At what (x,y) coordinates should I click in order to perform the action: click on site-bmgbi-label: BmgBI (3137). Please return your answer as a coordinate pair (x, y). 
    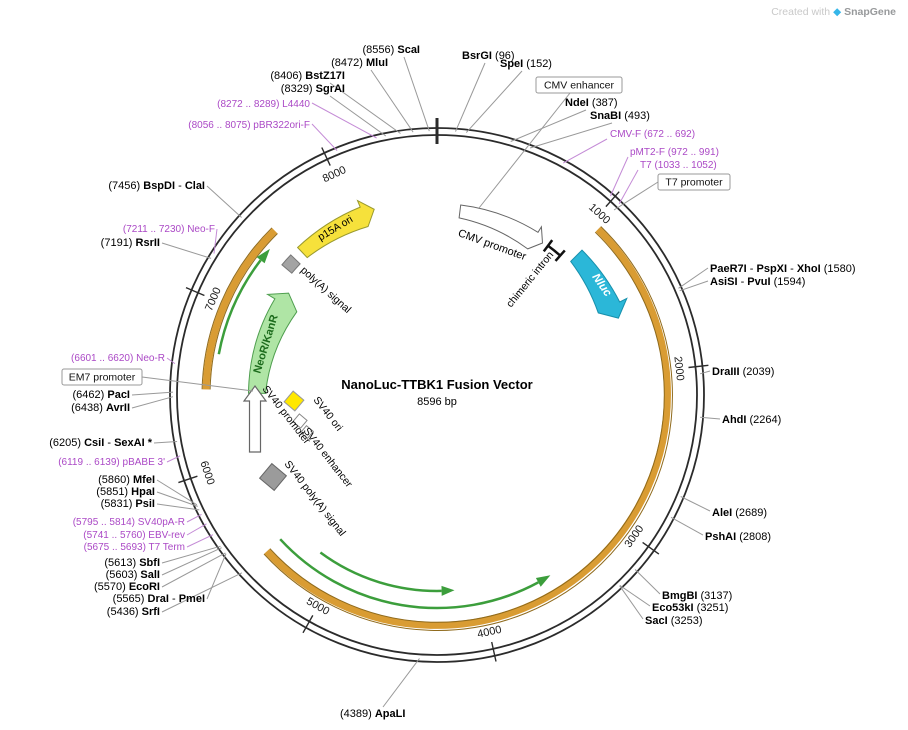
    Looking at the image, I should click on (697, 596).